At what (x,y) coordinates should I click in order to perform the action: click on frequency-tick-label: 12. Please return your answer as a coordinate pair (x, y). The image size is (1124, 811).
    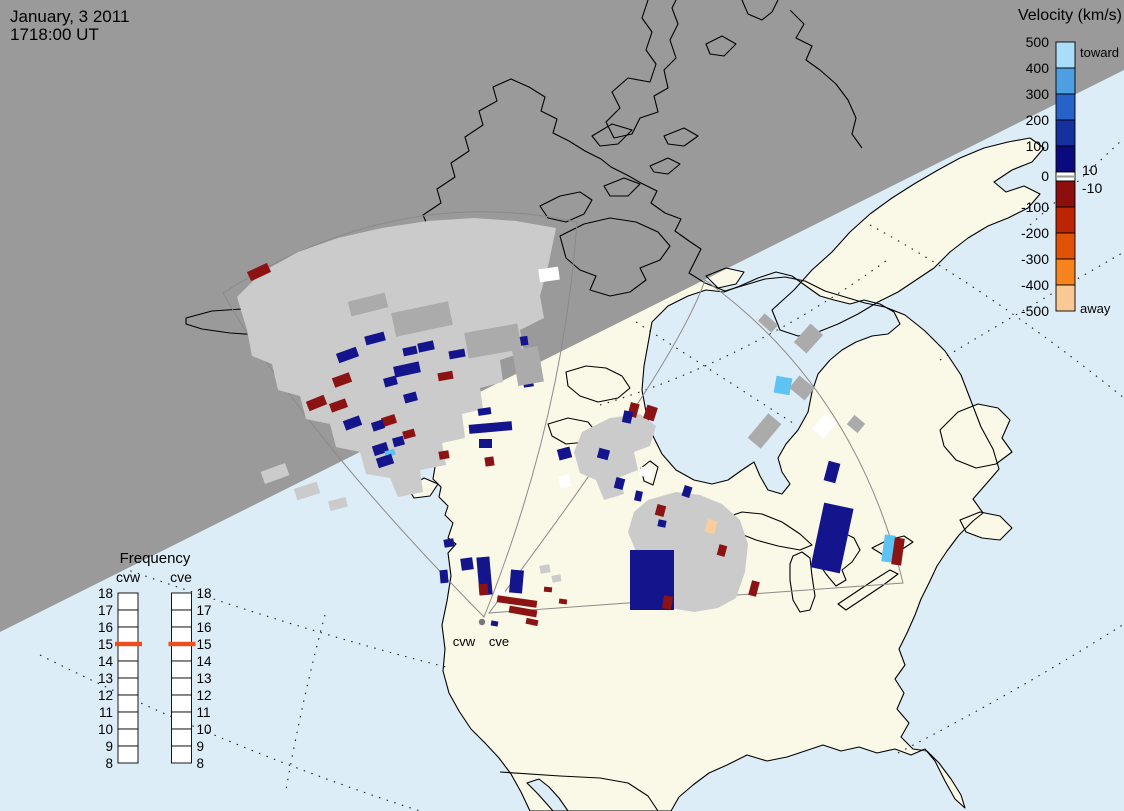
    Looking at the image, I should click on (204, 695).